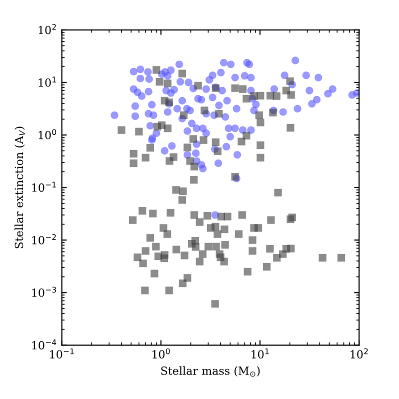 Image resolution: width=399 pixels, height=399 pixels. Describe the element at coordinates (47, 81) in the screenshot. I see `y-tick-label: 10$^{1}$` at that location.